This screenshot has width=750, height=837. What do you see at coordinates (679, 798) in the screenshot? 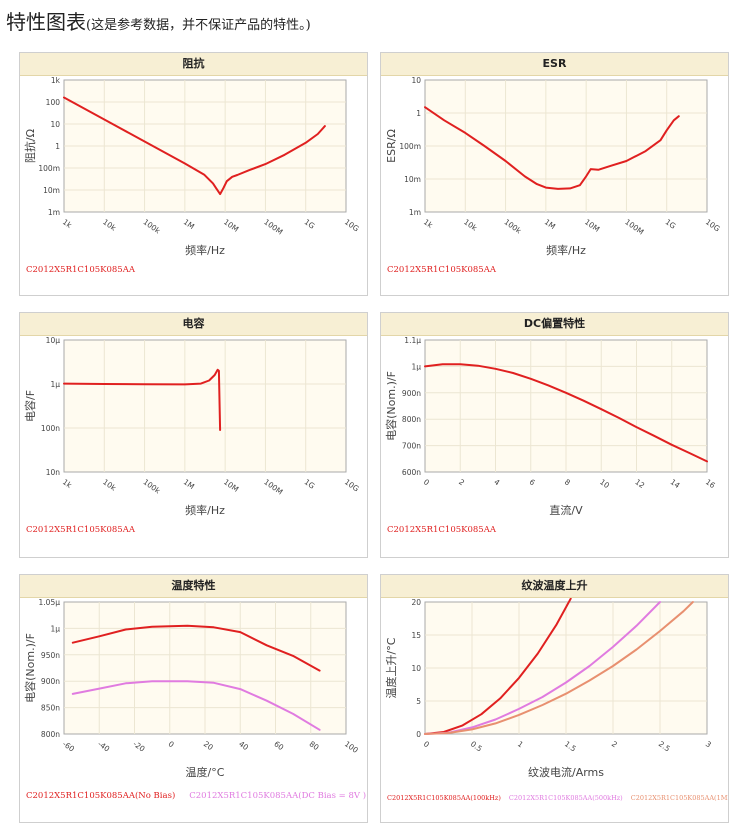
I see `legend-entry: C2012X5R1C105K085AA(1MHz)` at bounding box center [679, 798].